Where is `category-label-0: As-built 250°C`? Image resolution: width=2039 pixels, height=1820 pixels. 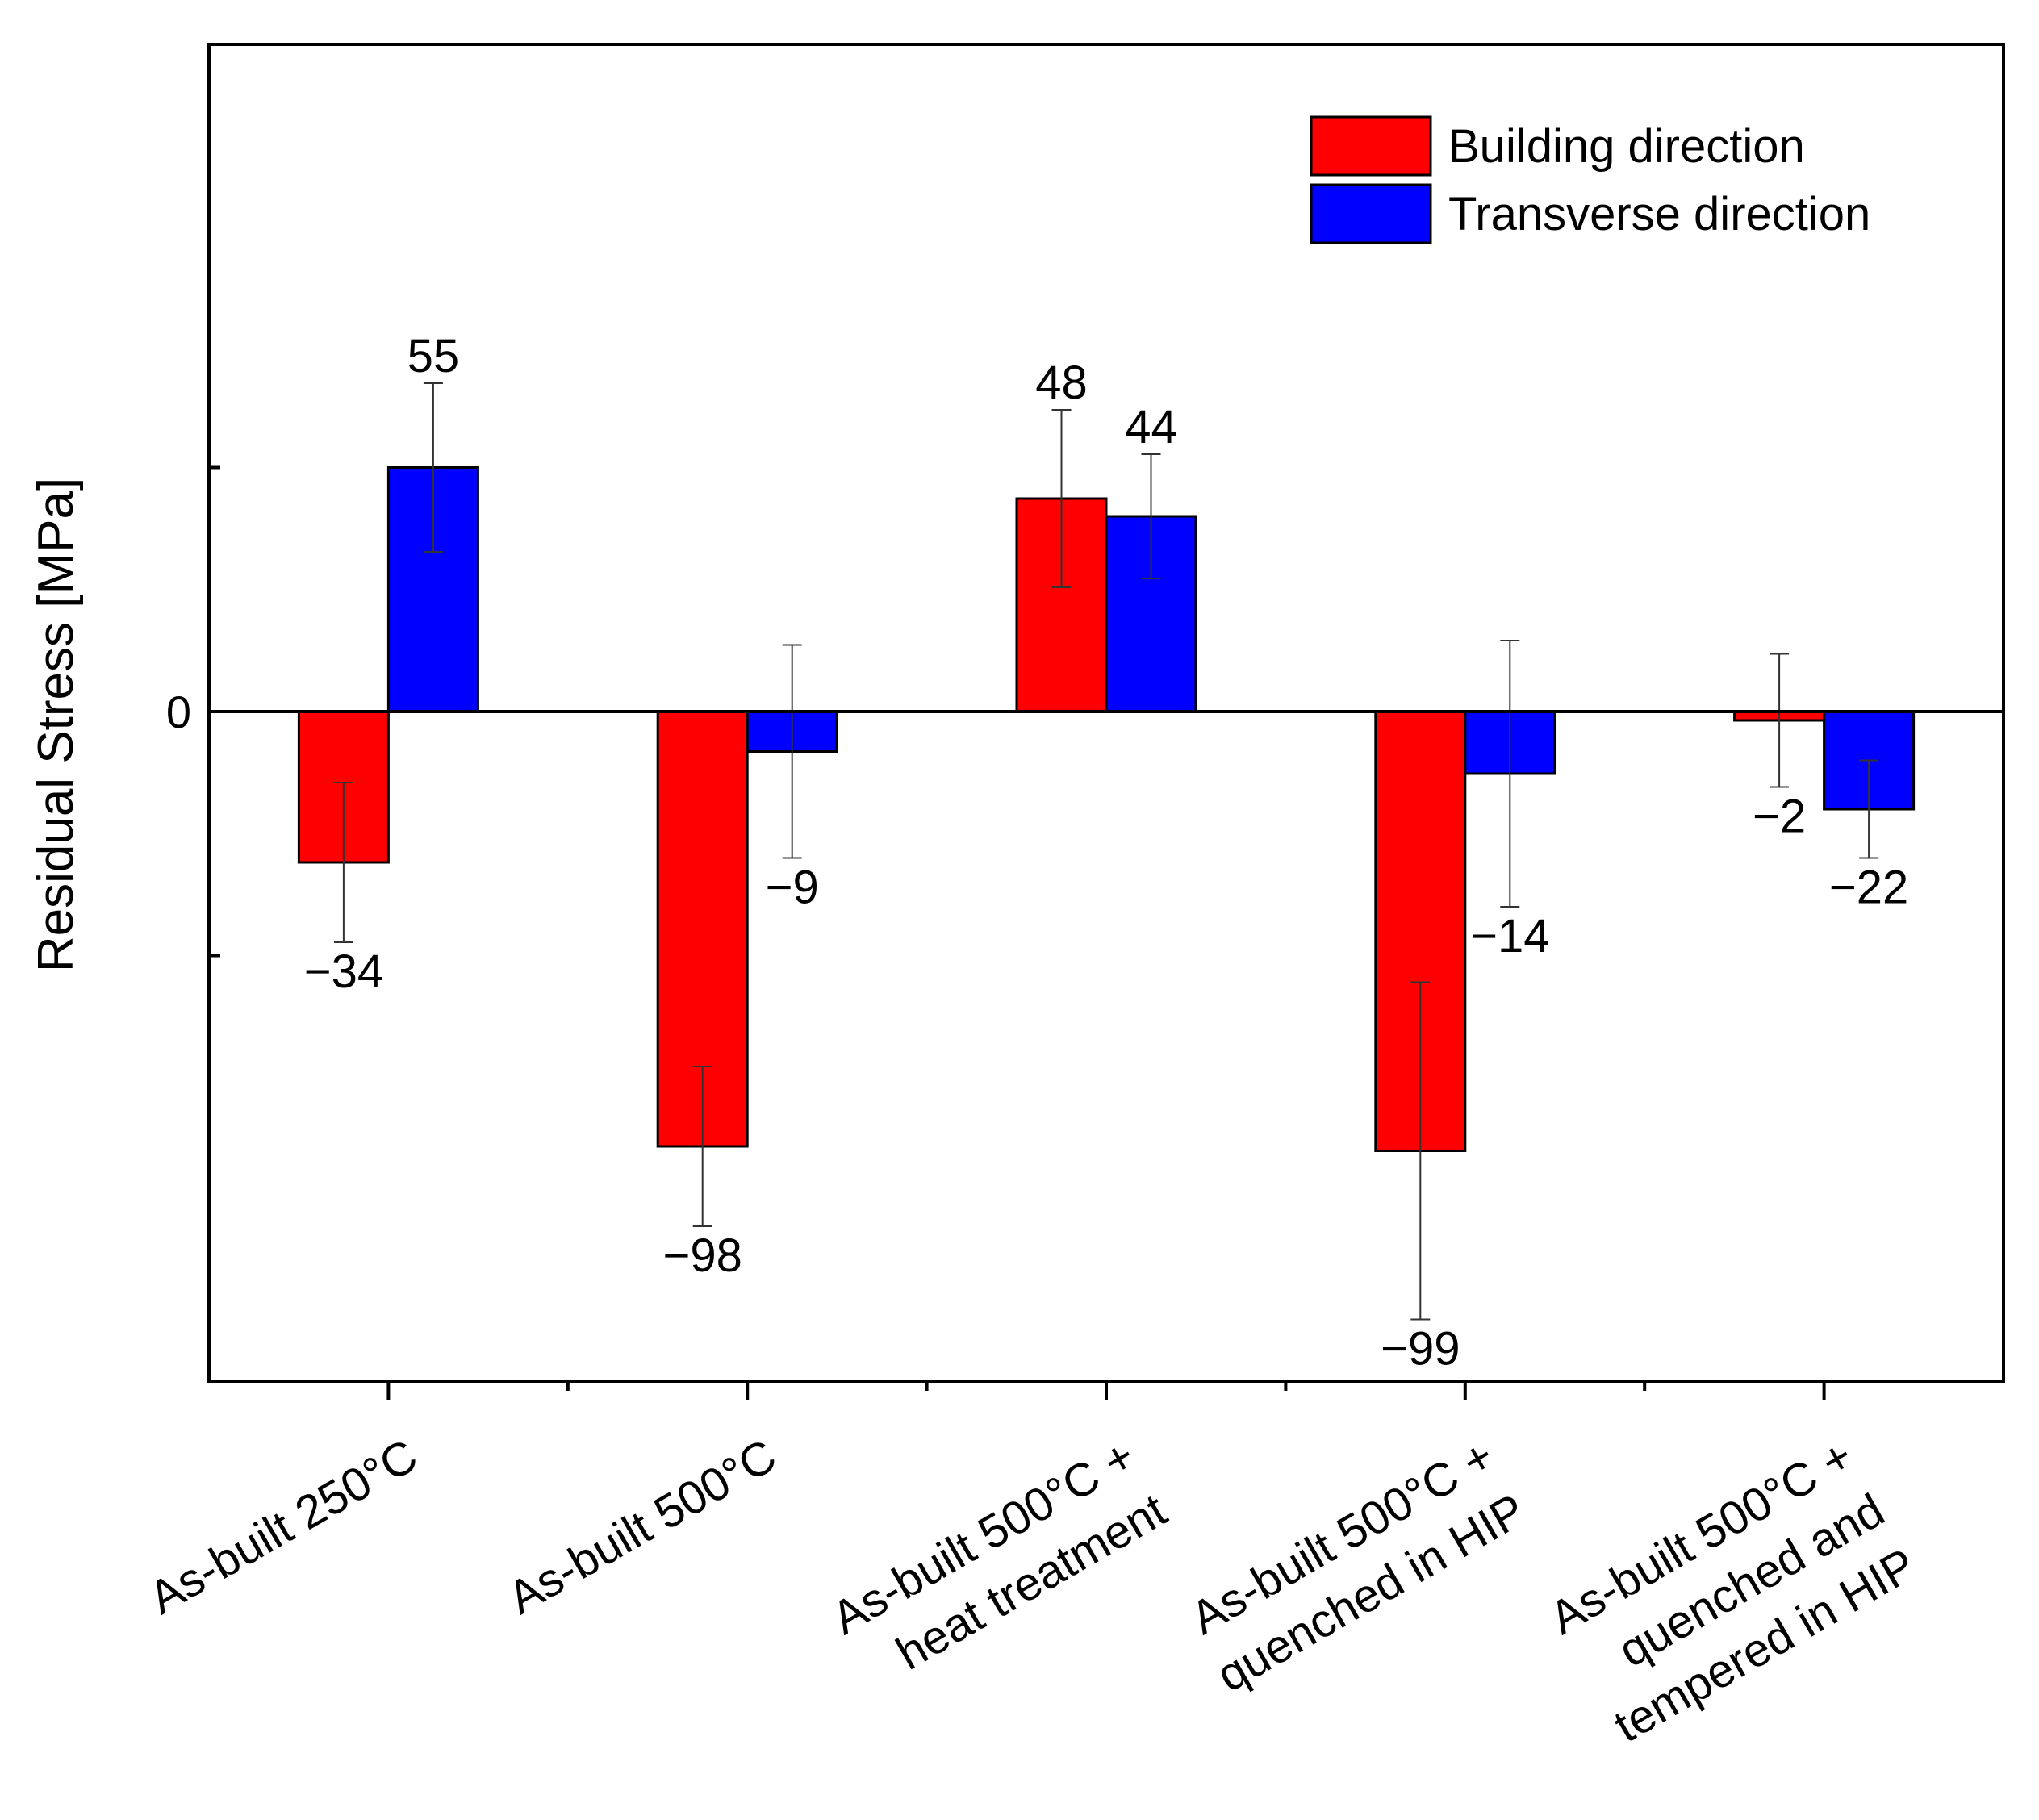
category-label-0: As-built 250°C is located at coordinates (283, 1527).